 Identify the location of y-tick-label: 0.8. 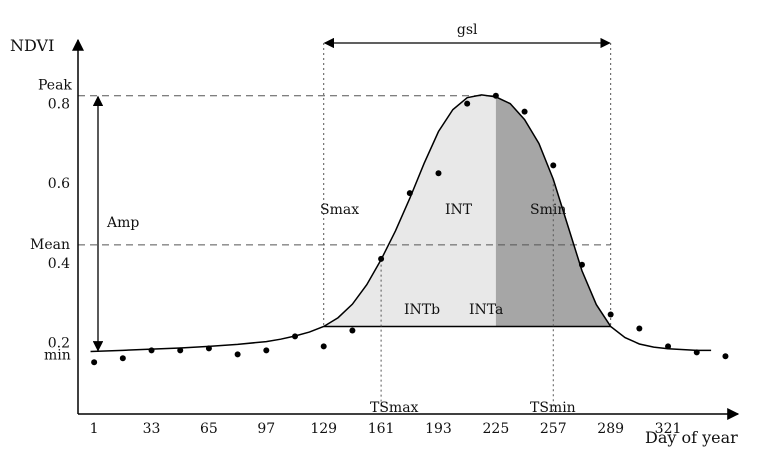
(59, 105).